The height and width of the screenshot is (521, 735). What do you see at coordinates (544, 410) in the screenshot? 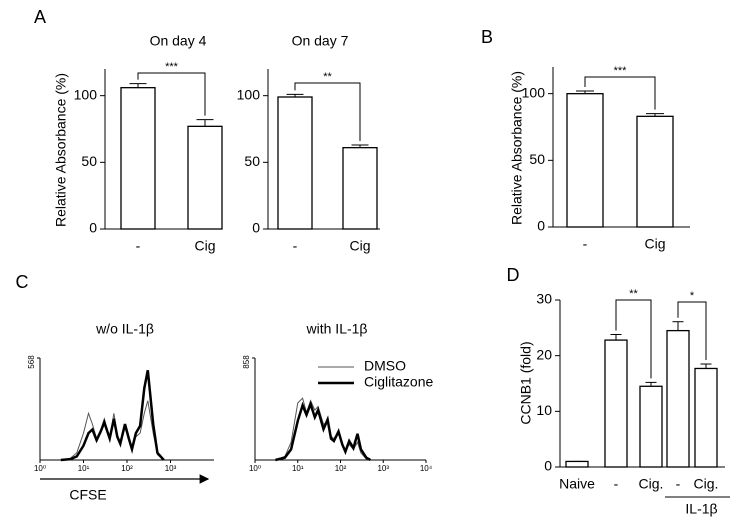
I see `y-tick-label: 10` at bounding box center [544, 410].